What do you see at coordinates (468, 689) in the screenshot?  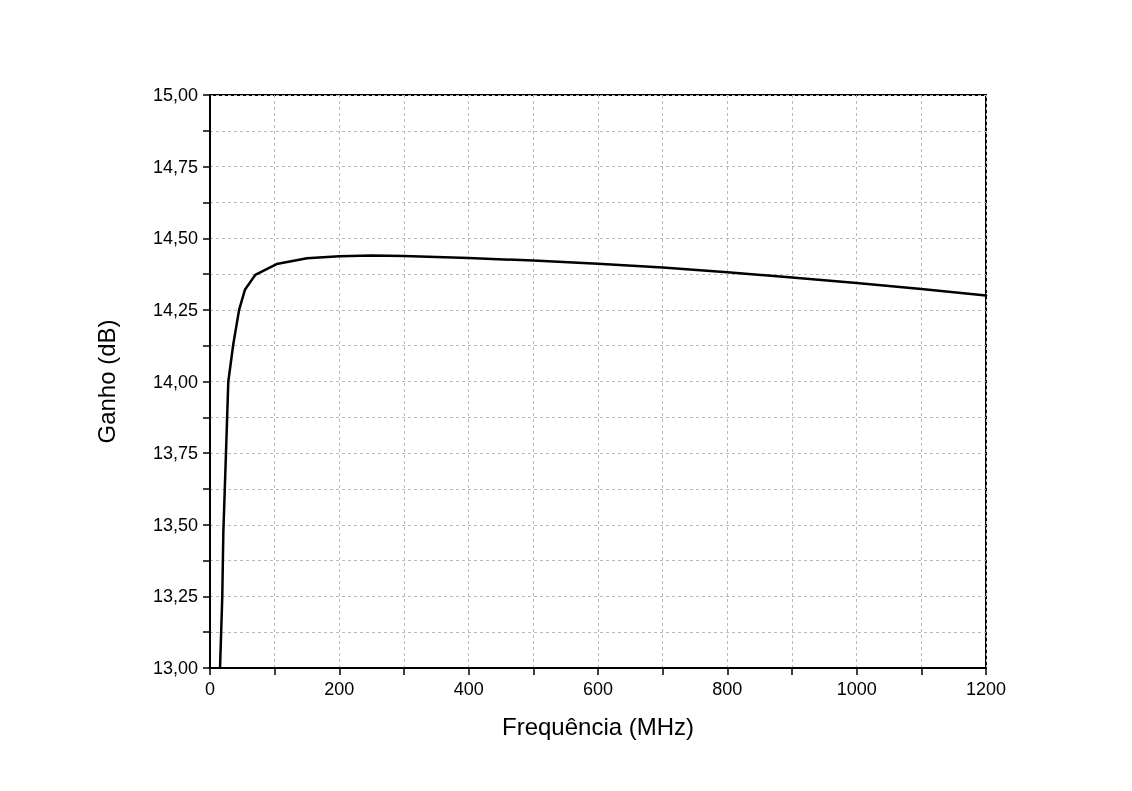 I see `x-tick-label: 400` at bounding box center [468, 689].